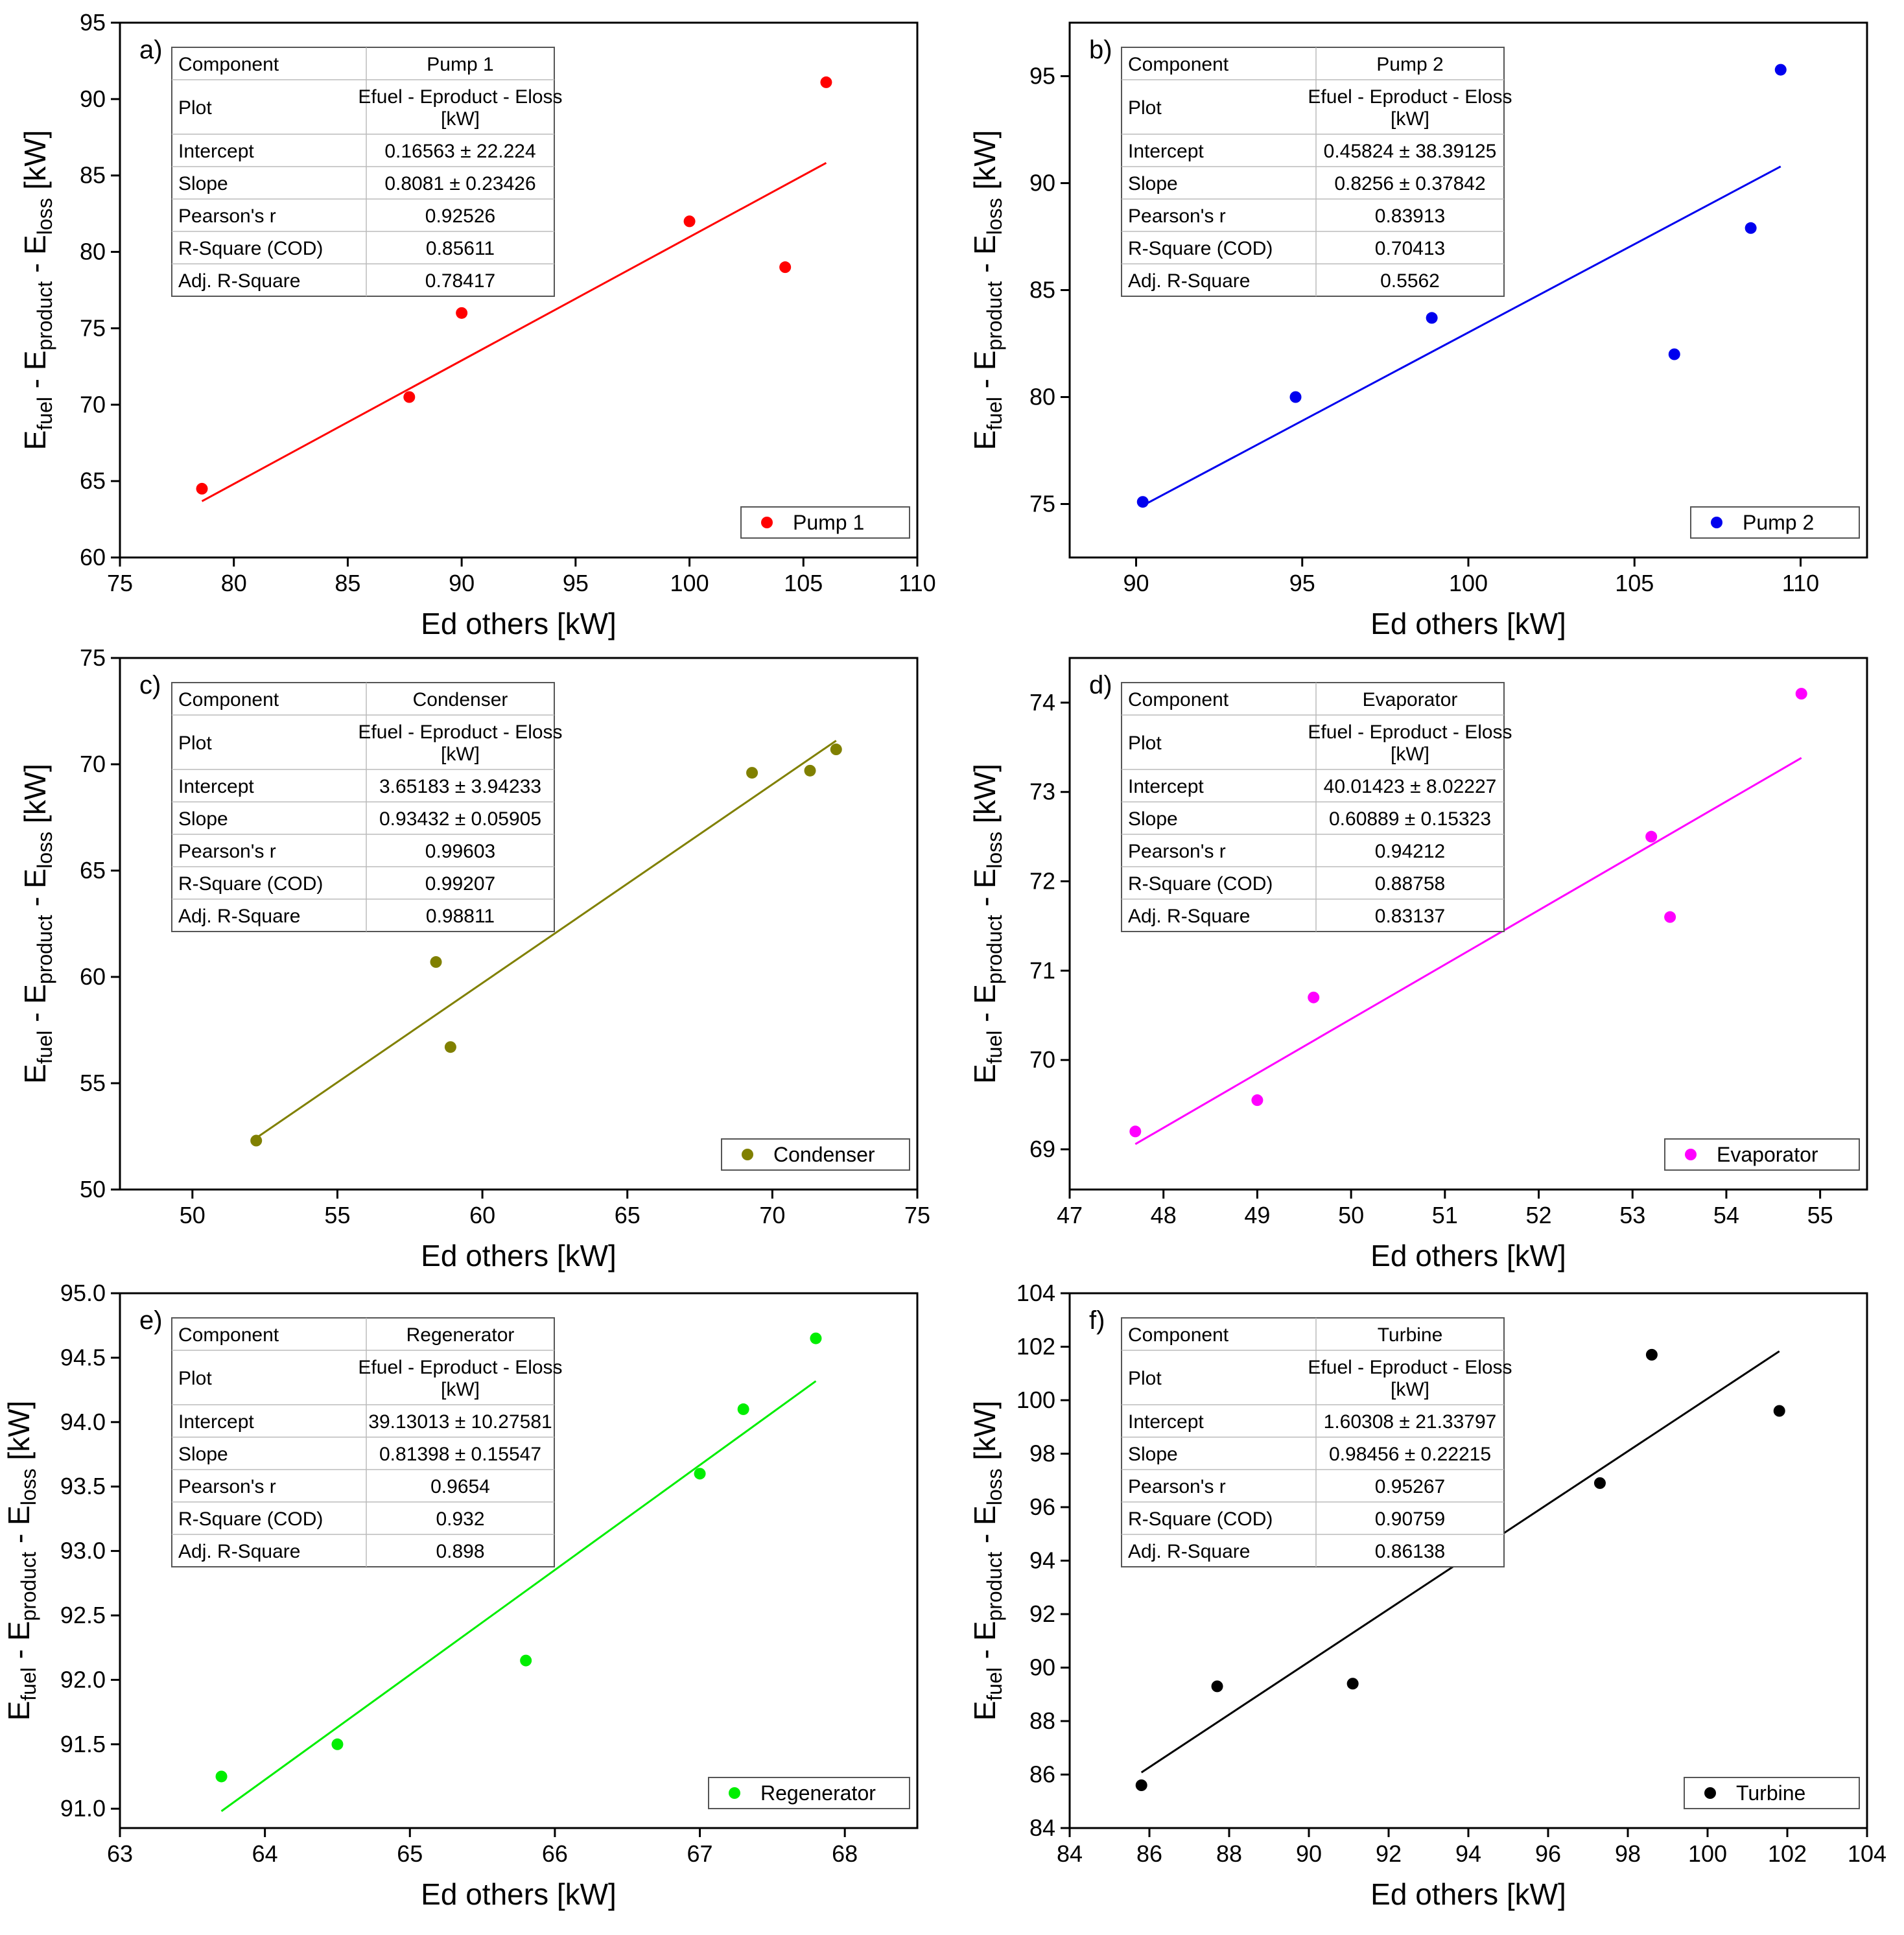 This screenshot has width=1904, height=1935. What do you see at coordinates (1411, 700) in the screenshot?
I see `stats-value: Evaporator` at bounding box center [1411, 700].